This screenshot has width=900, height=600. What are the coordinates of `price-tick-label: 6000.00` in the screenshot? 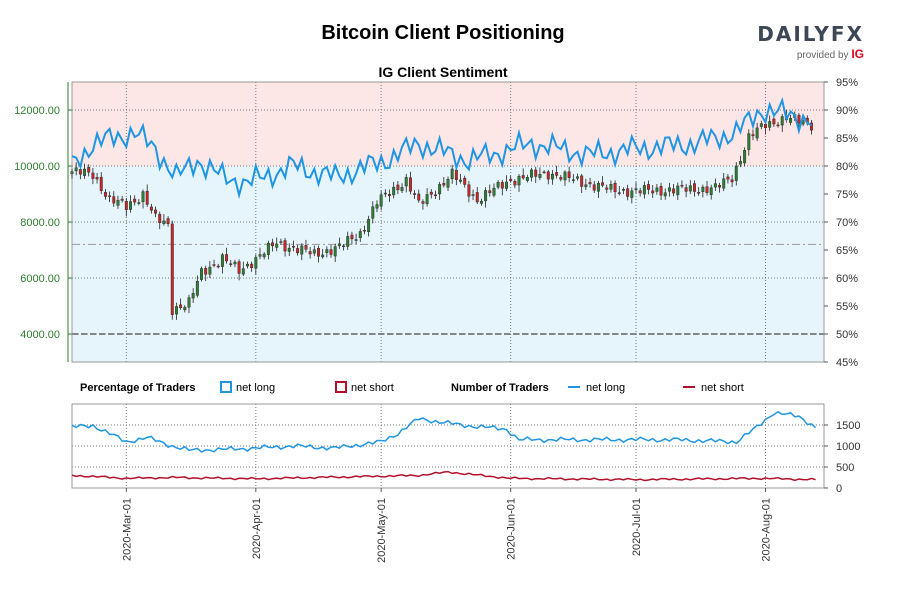 It's located at (40, 279).